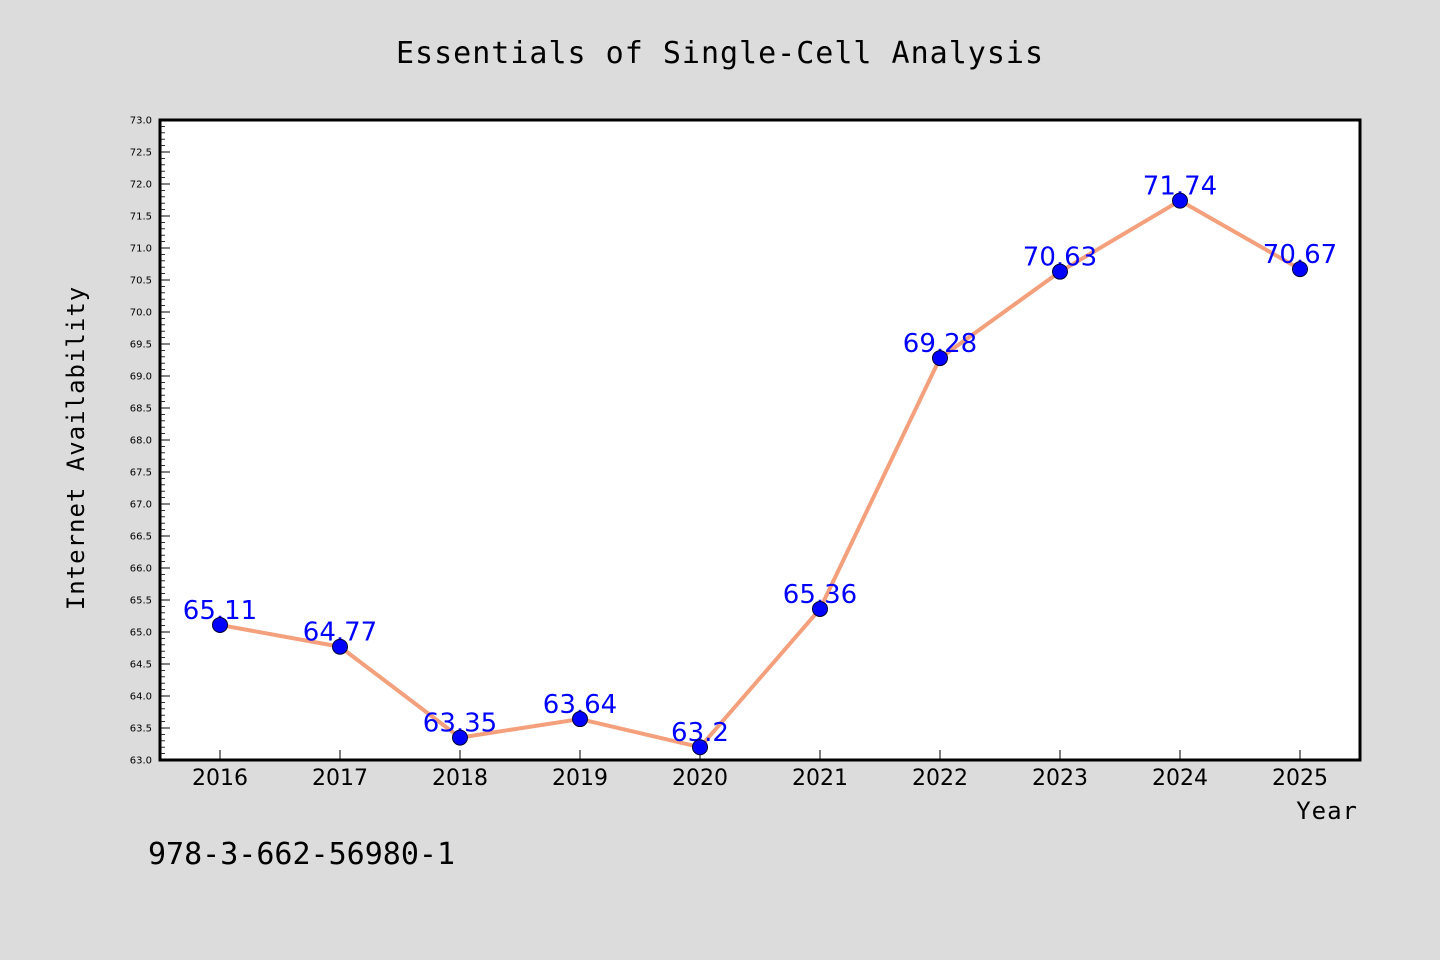 The image size is (1440, 960). What do you see at coordinates (141, 185) in the screenshot?
I see `y-tick-label: 72.0` at bounding box center [141, 185].